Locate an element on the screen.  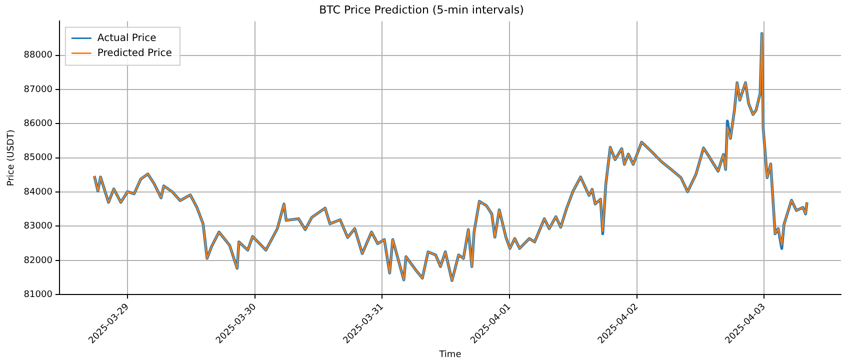
y-tick-label: 85000 is located at coordinates (38, 158).